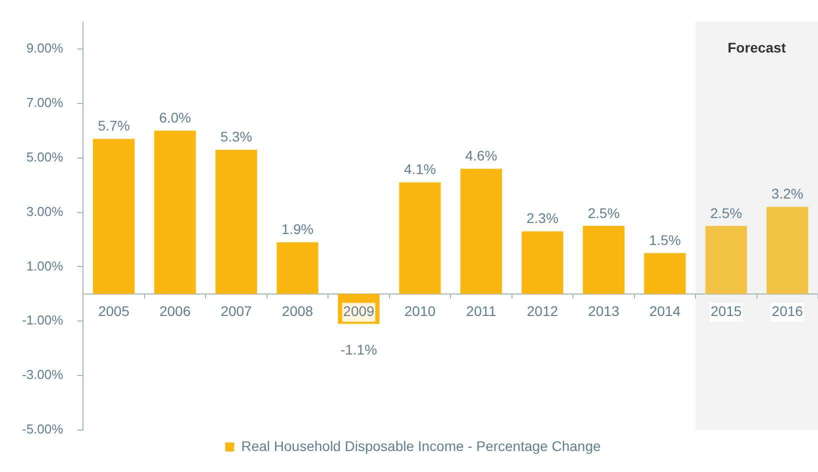 This screenshot has height=472, width=818. I want to click on y-tick-label: 9.00%, so click(45, 48).